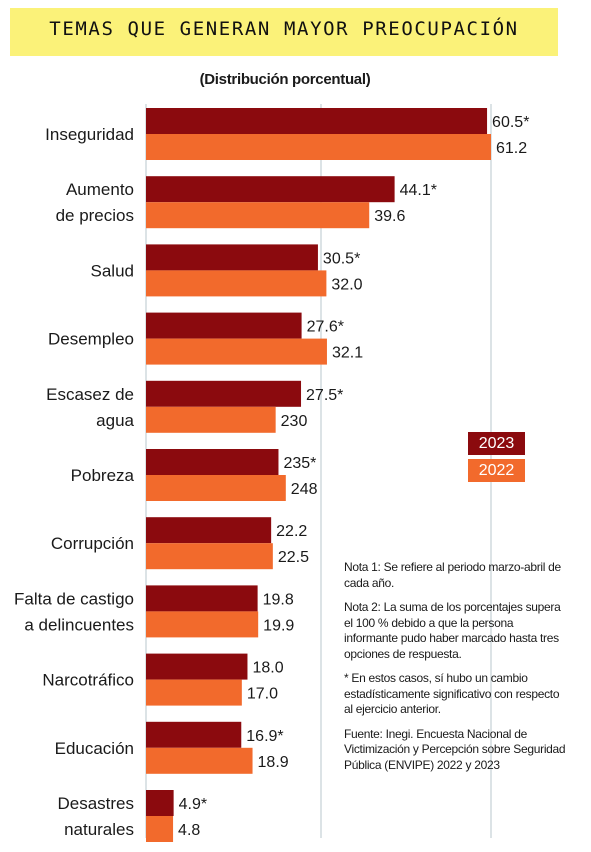 This screenshot has width=591, height=852. Describe the element at coordinates (341, 258) in the screenshot. I see `data-label-2023-2: 30.5*` at that location.